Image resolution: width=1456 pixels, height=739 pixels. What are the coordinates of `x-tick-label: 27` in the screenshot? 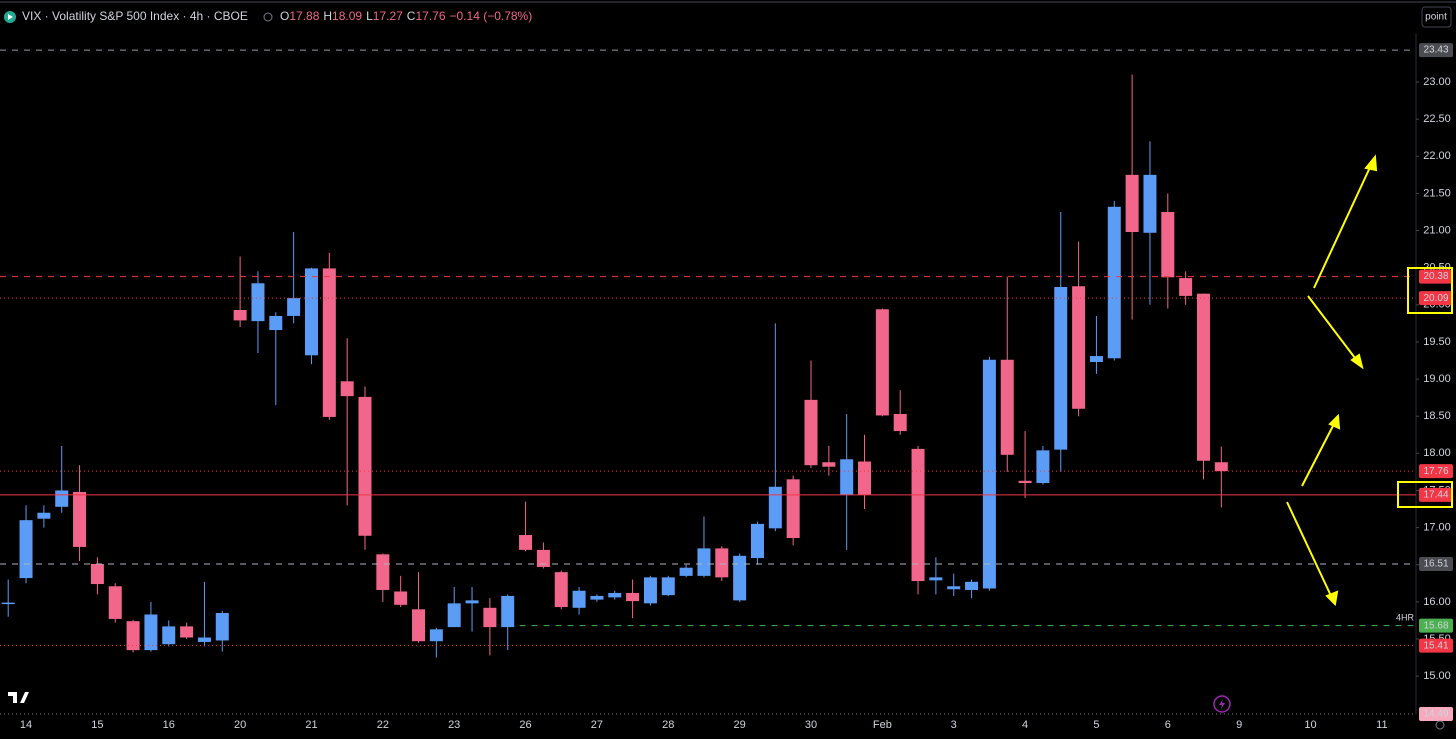 It's located at (597, 725).